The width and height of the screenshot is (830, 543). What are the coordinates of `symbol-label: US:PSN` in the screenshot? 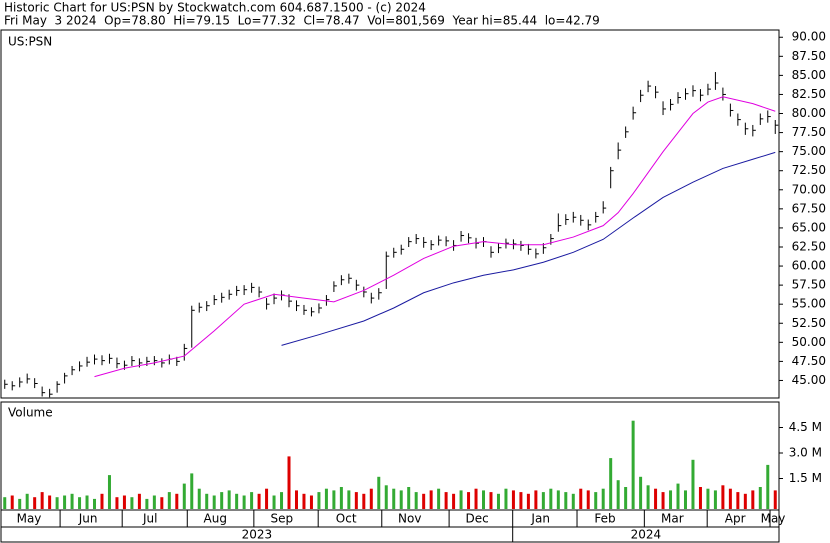 It's located at (30, 42).